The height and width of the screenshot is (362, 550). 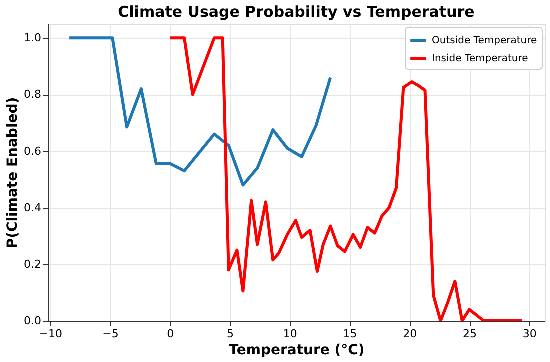 What do you see at coordinates (110, 334) in the screenshot?
I see `x-tick-label: −5` at bounding box center [110, 334].